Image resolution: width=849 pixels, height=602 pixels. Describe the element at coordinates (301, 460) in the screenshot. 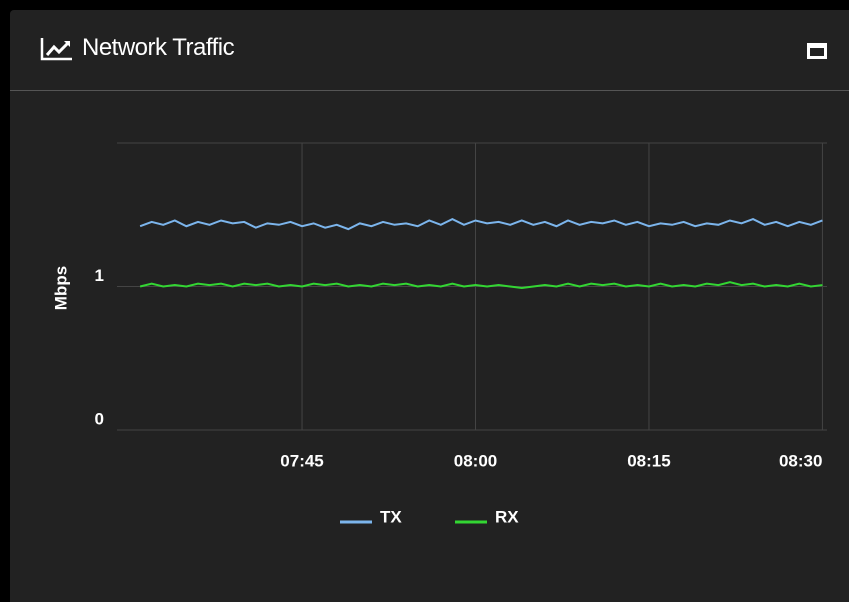

I see `x-tick-label: 07:45` at that location.